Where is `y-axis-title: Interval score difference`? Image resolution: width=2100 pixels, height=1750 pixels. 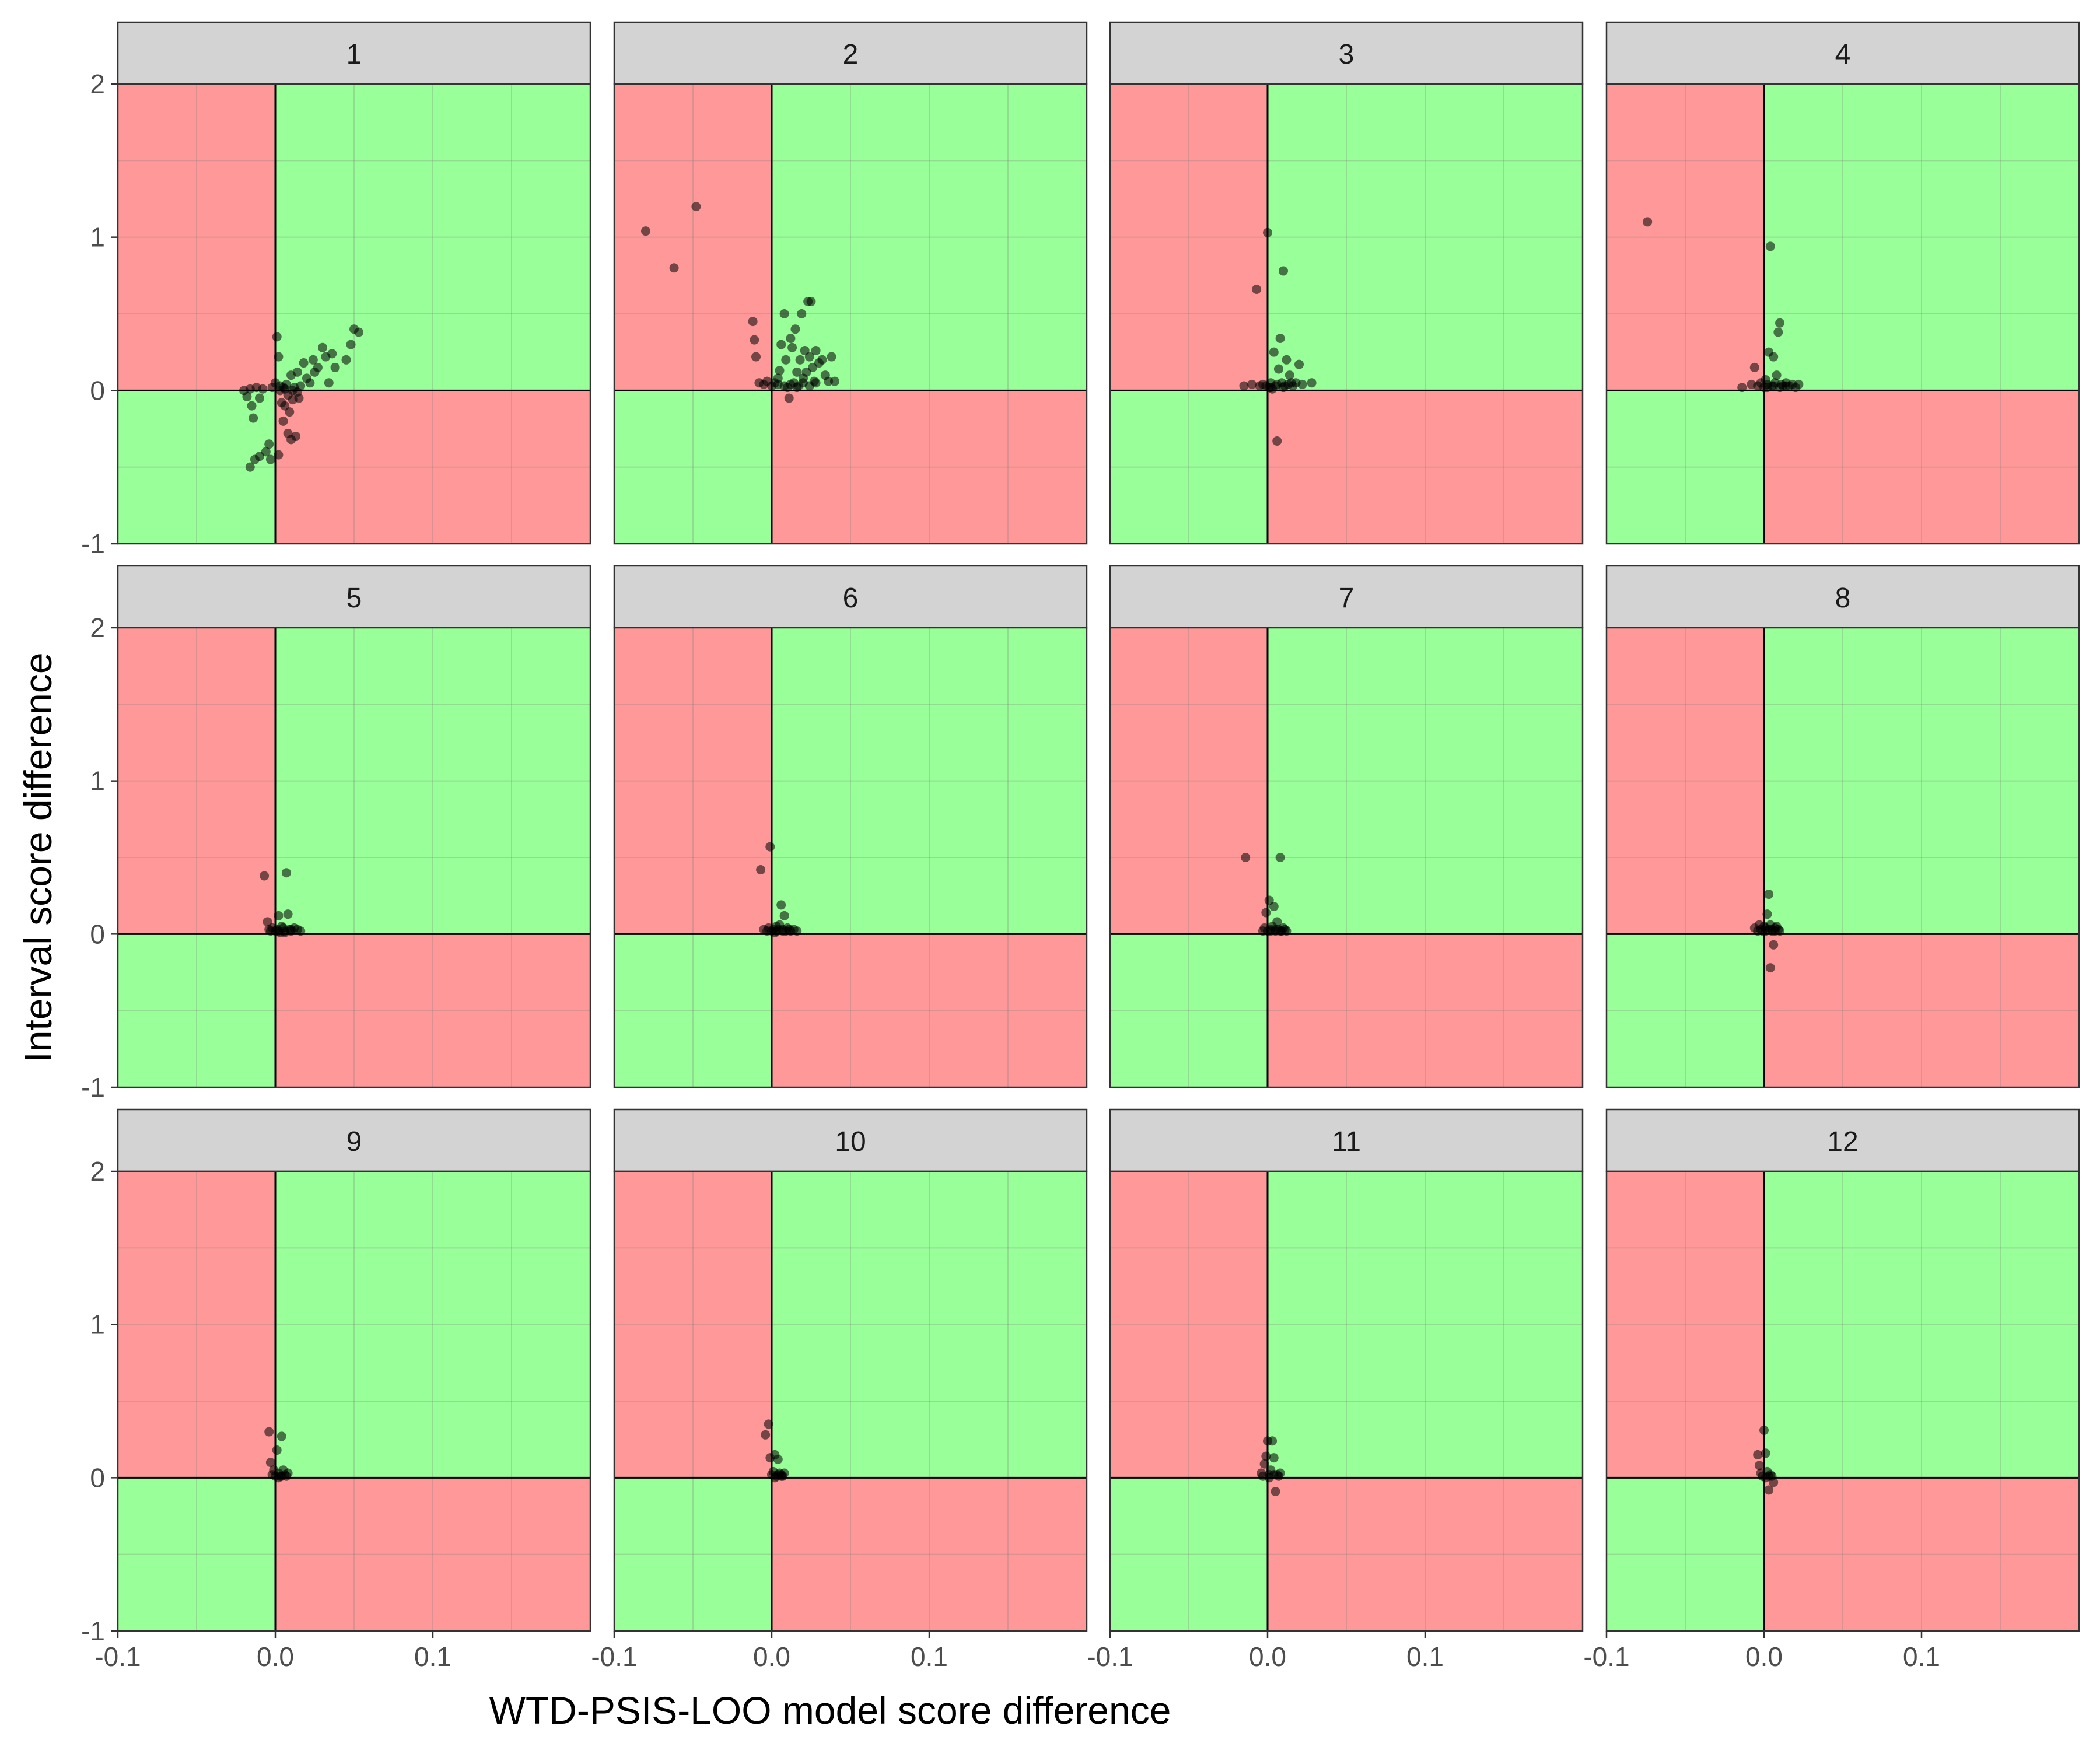 y-axis-title: Interval score difference is located at coordinates (38, 857).